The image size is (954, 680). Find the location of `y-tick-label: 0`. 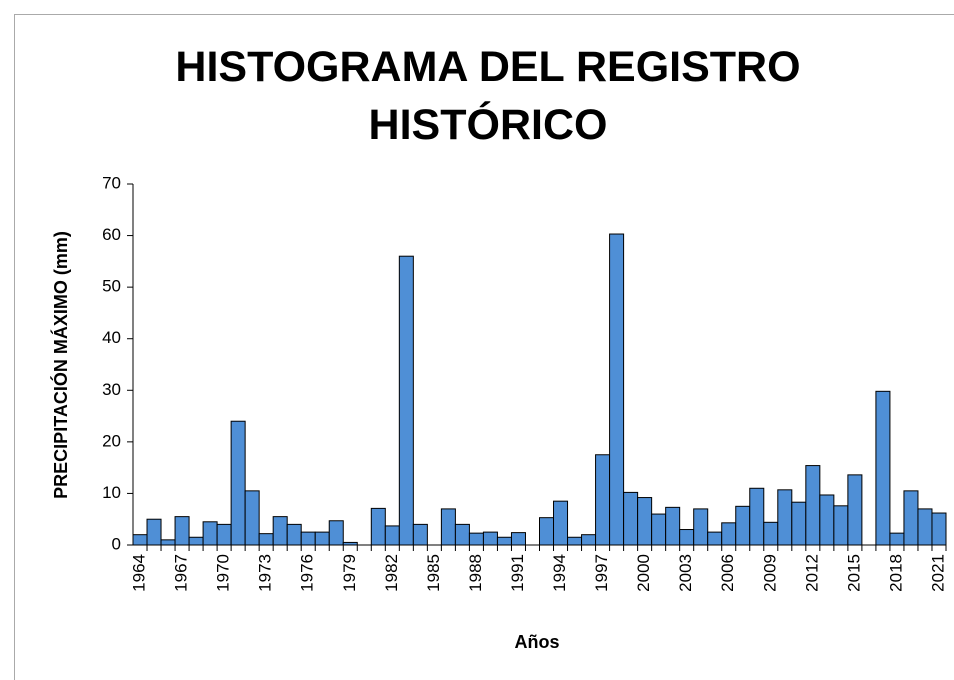

y-tick-label: 0 is located at coordinates (116, 543).